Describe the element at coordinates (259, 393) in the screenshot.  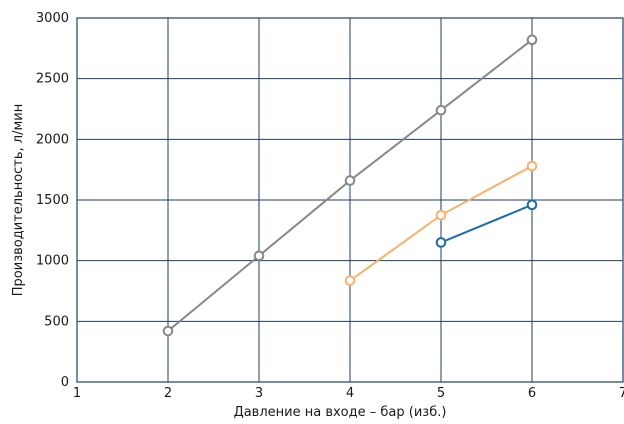
I see `x-tick-label: 3` at that location.